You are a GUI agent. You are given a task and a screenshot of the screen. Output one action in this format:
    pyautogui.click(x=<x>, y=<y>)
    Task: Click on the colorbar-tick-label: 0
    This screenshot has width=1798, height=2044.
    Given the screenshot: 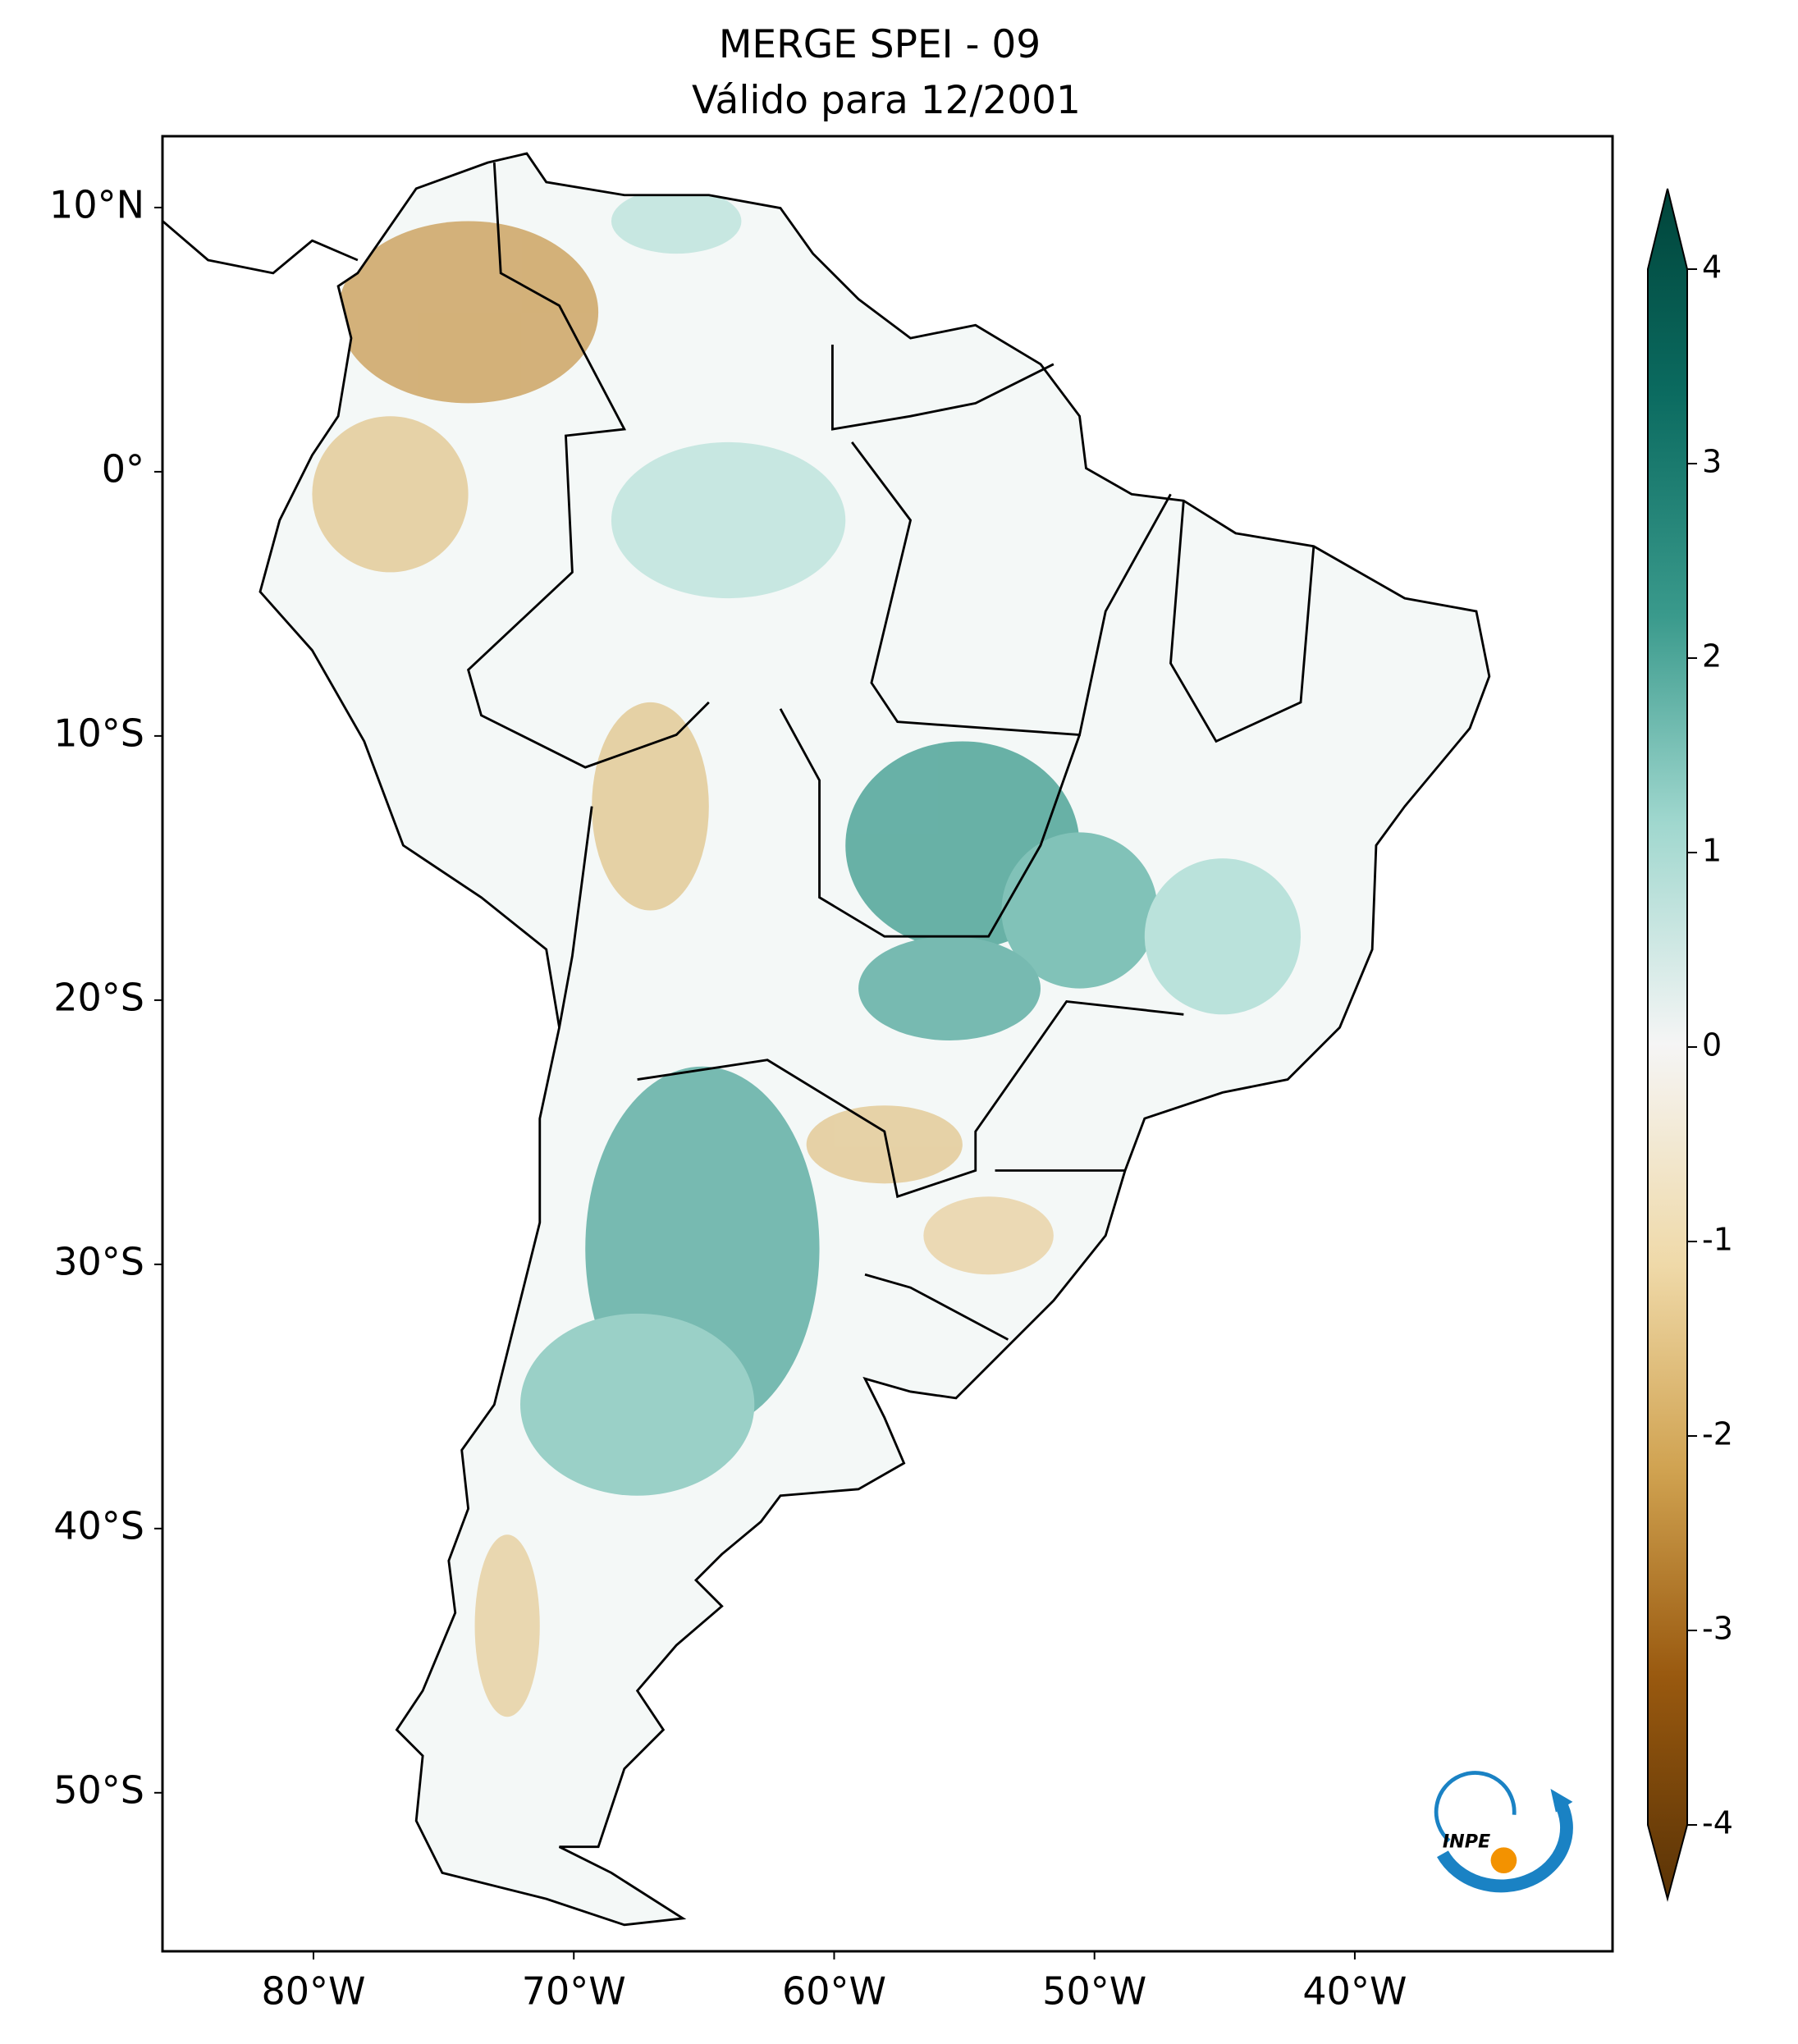 What is the action you would take?
    pyautogui.click(x=1712, y=1045)
    